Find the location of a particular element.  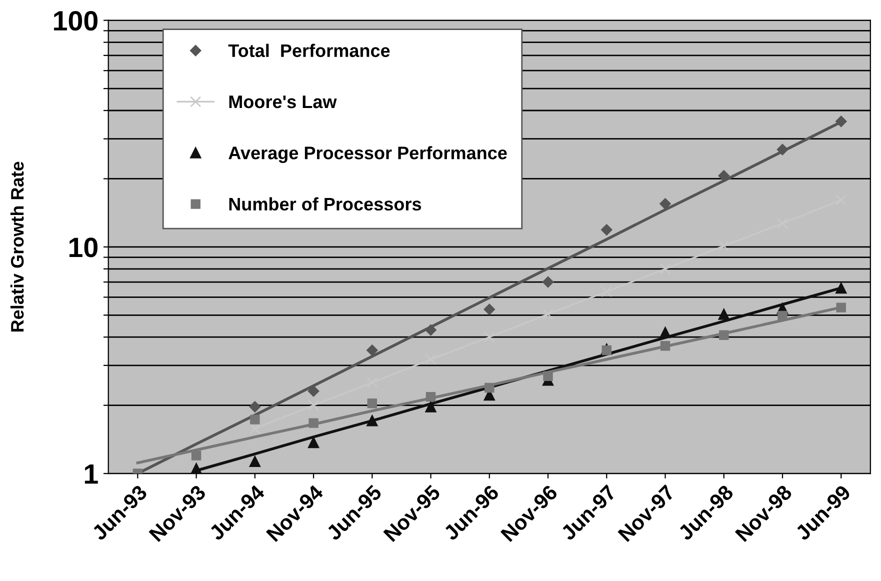

y-tick-label: 100 is located at coordinates (76, 21).